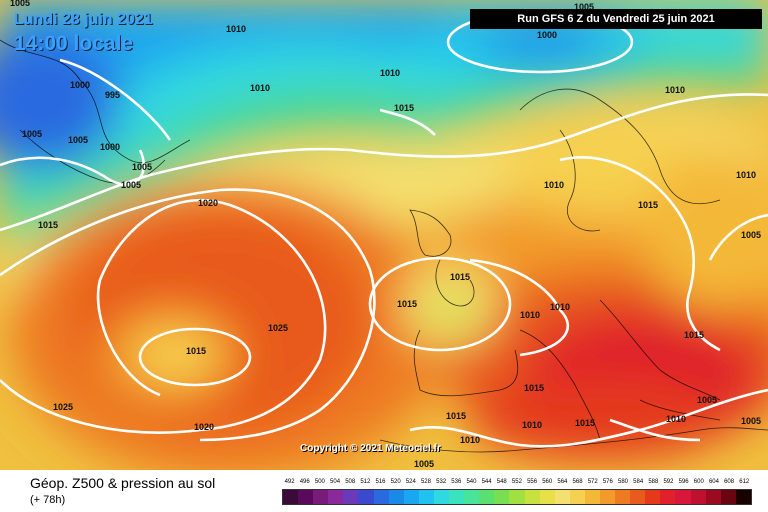 This screenshot has height=512, width=768. I want to click on legend-value: 548, so click(501, 482).